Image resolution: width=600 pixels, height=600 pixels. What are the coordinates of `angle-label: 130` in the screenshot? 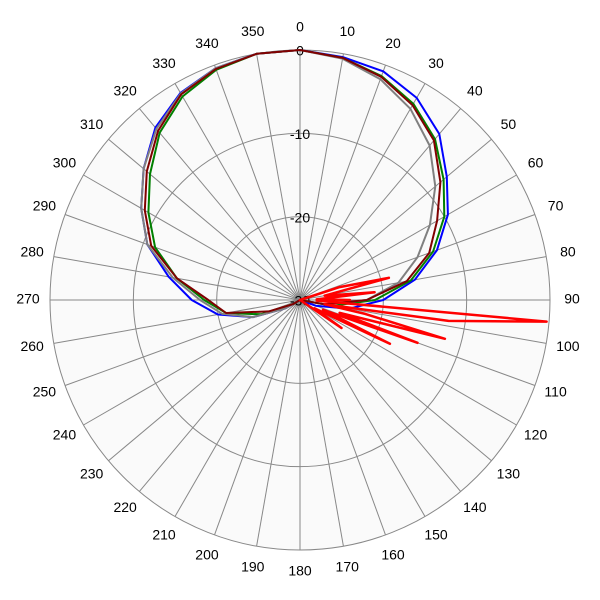 It's located at (509, 474).